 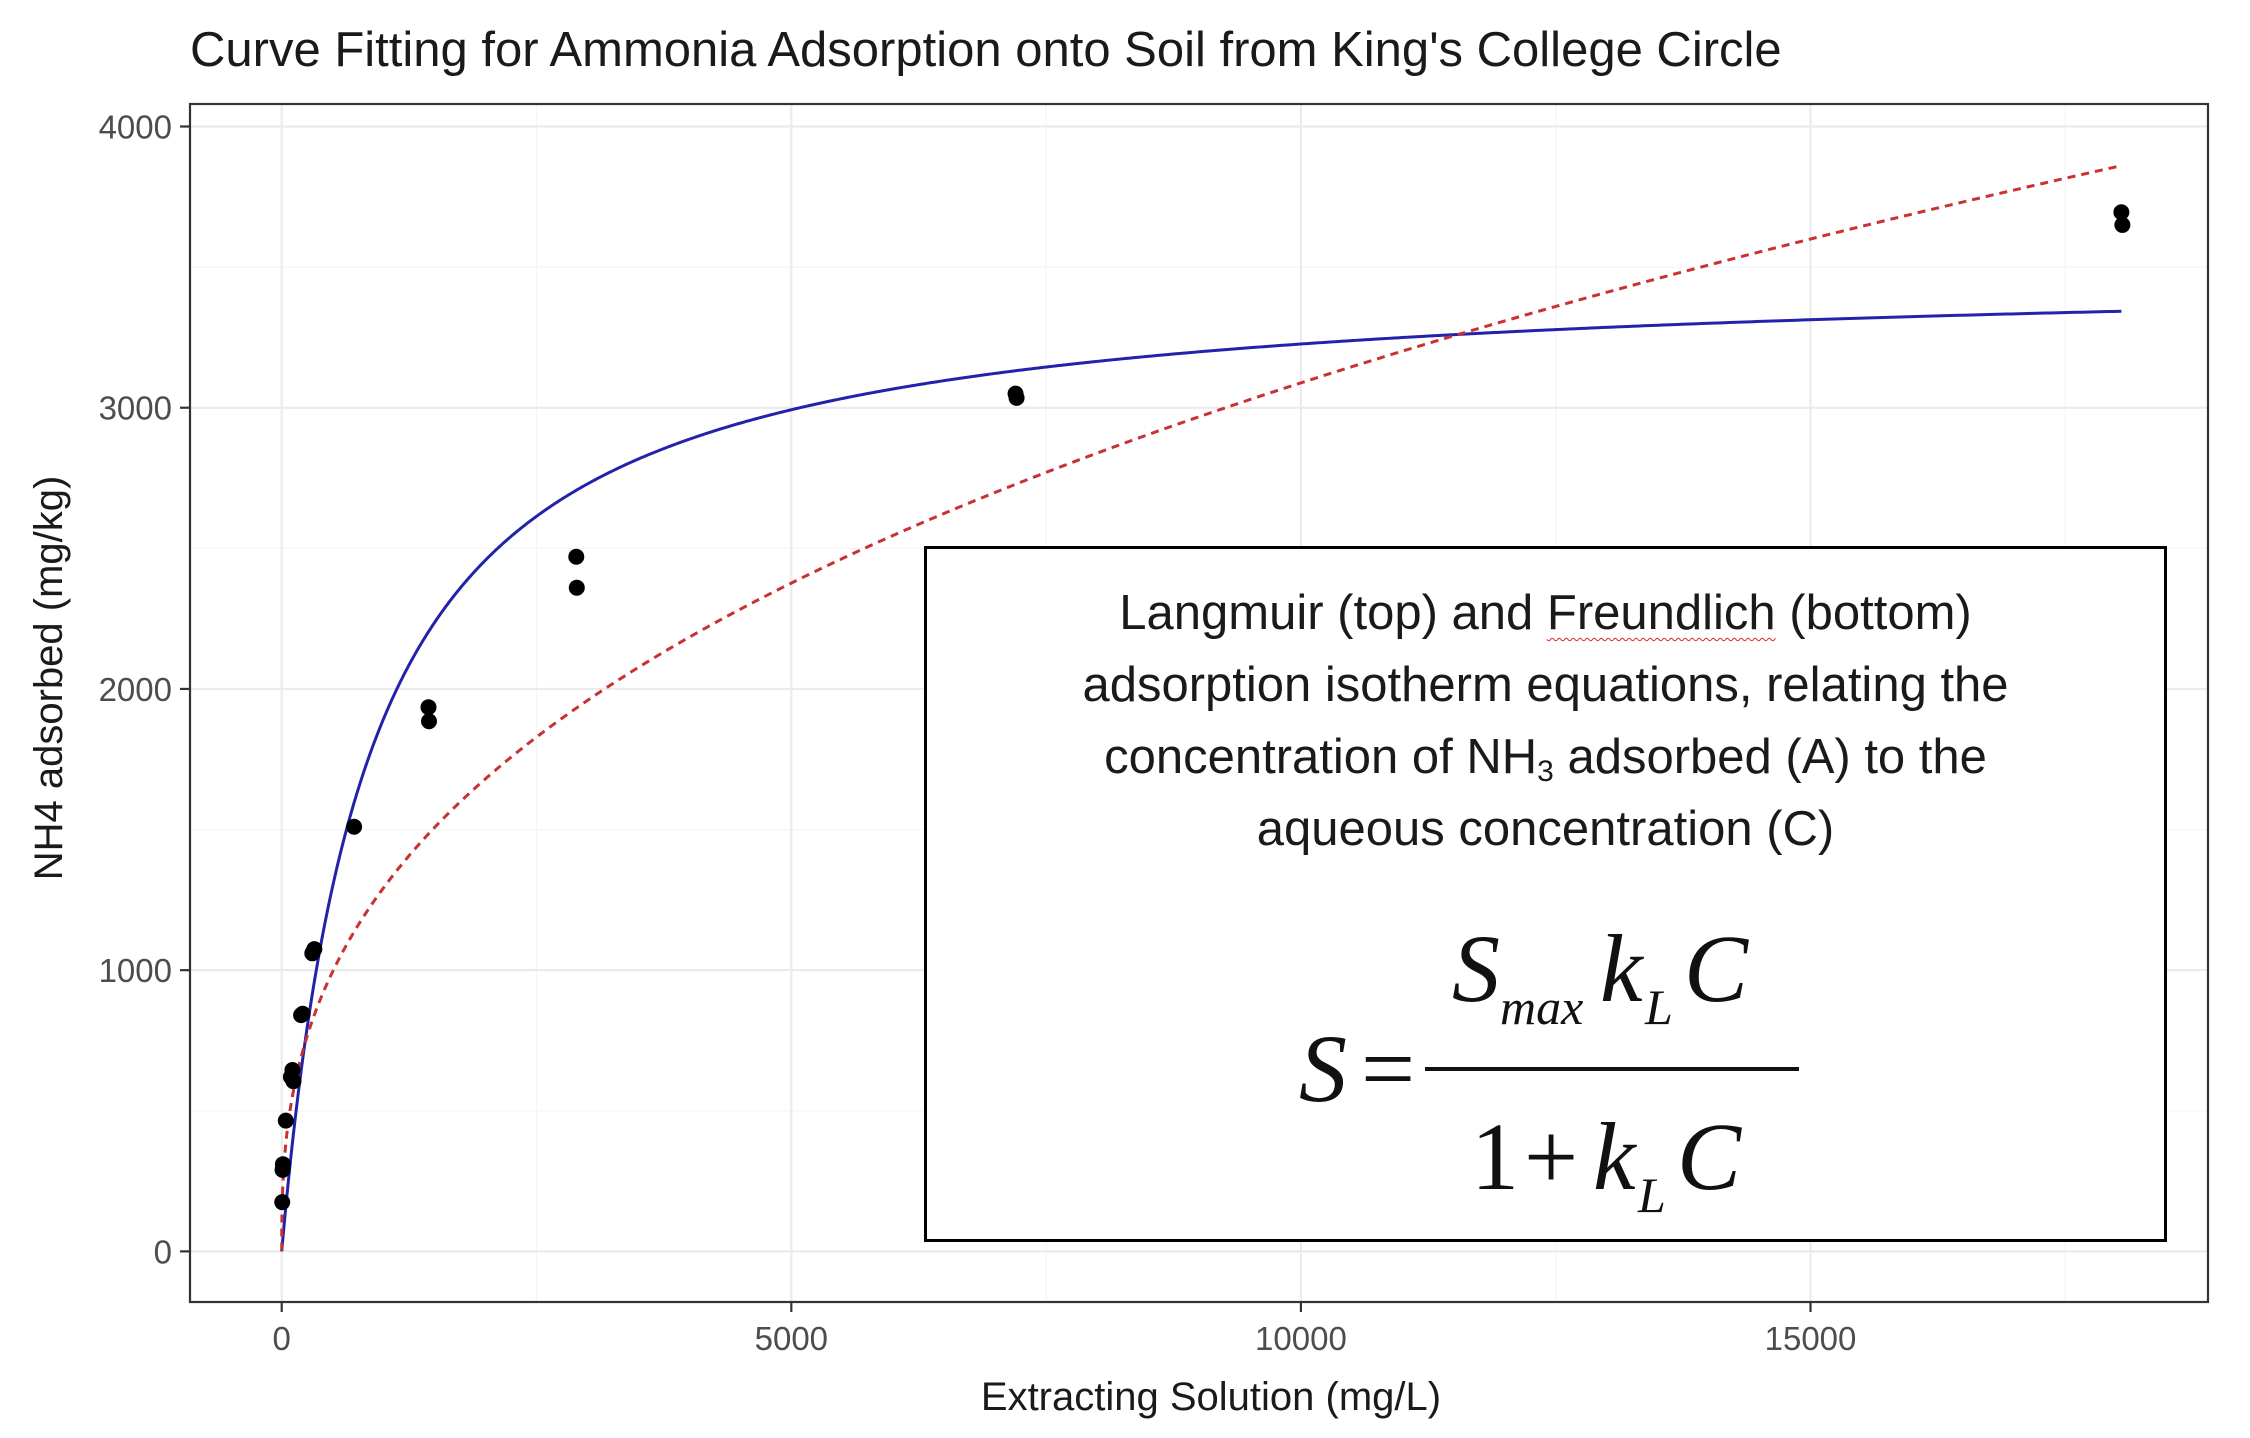 I want to click on annotation-text-segment: Langmuir (top) and, so click(x=1333, y=613).